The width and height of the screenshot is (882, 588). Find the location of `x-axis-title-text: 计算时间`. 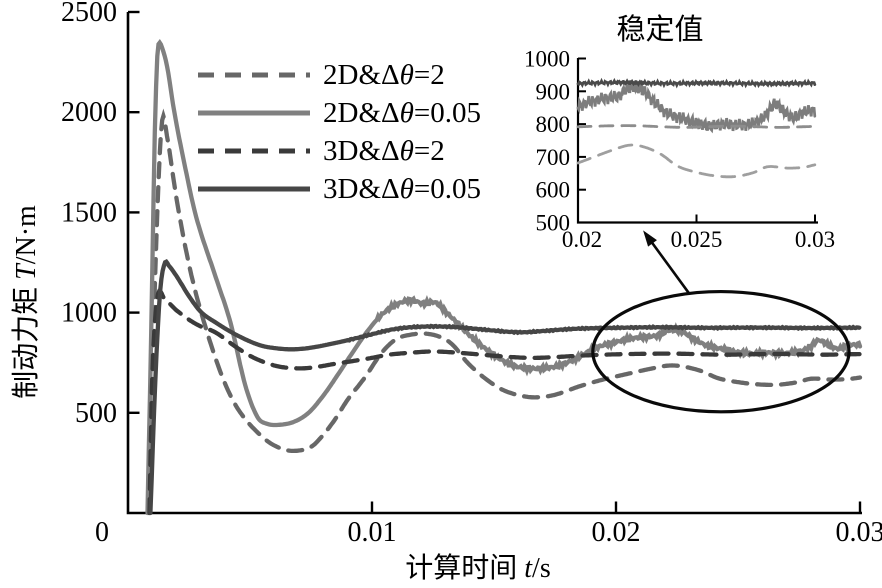

x-axis-title-text: 计算时间 is located at coordinates (465, 568).